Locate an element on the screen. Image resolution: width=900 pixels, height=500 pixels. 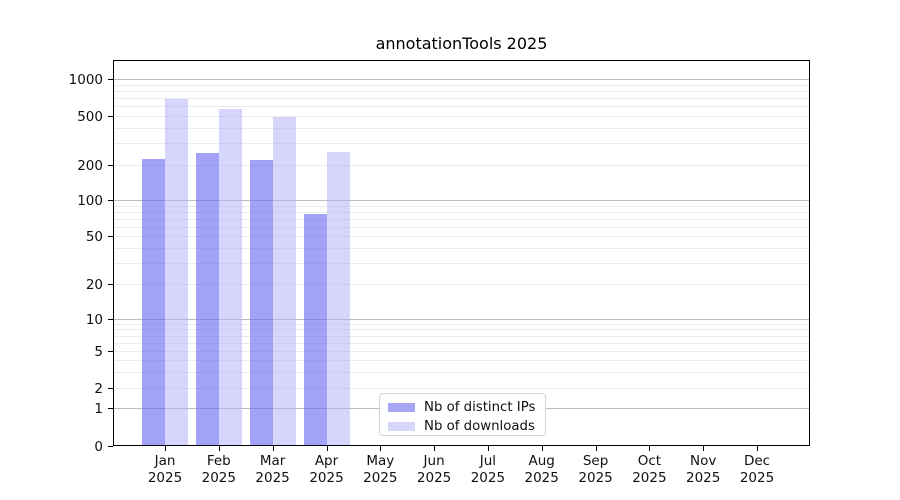
y-axis-tick-label: 1000 is located at coordinates (85, 79).